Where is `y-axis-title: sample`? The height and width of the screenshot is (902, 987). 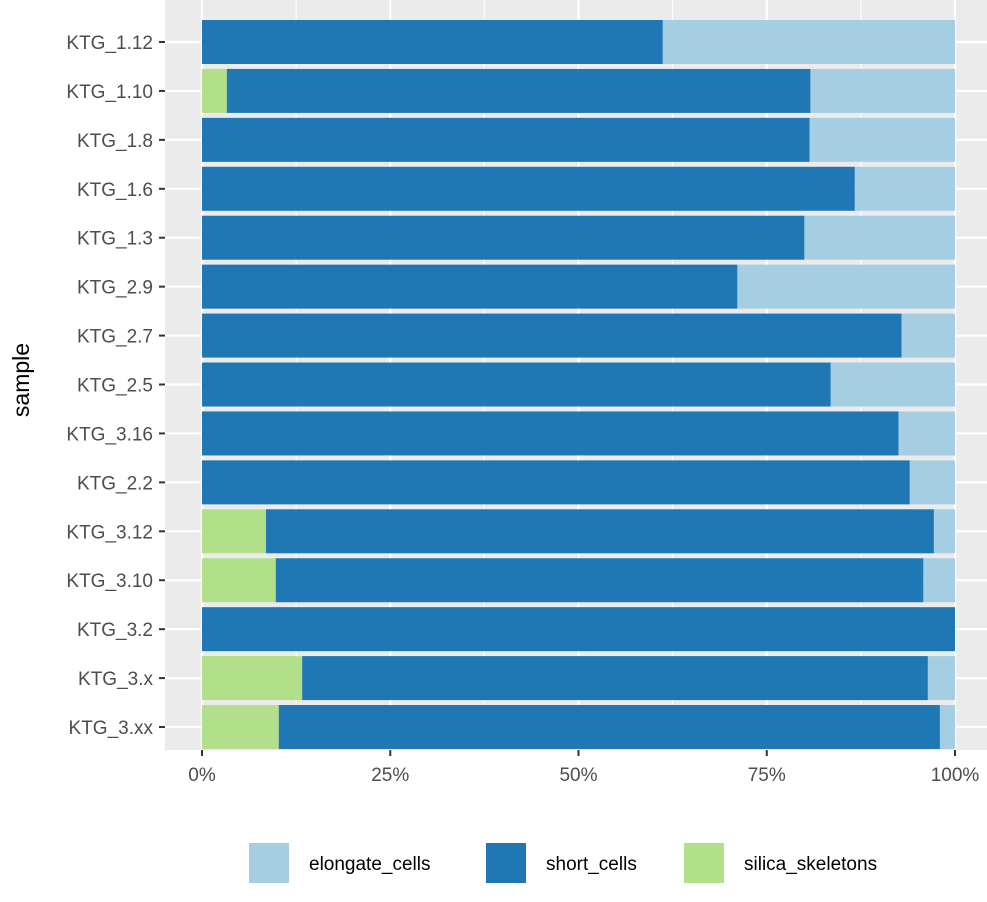
y-axis-title: sample is located at coordinates (21, 380).